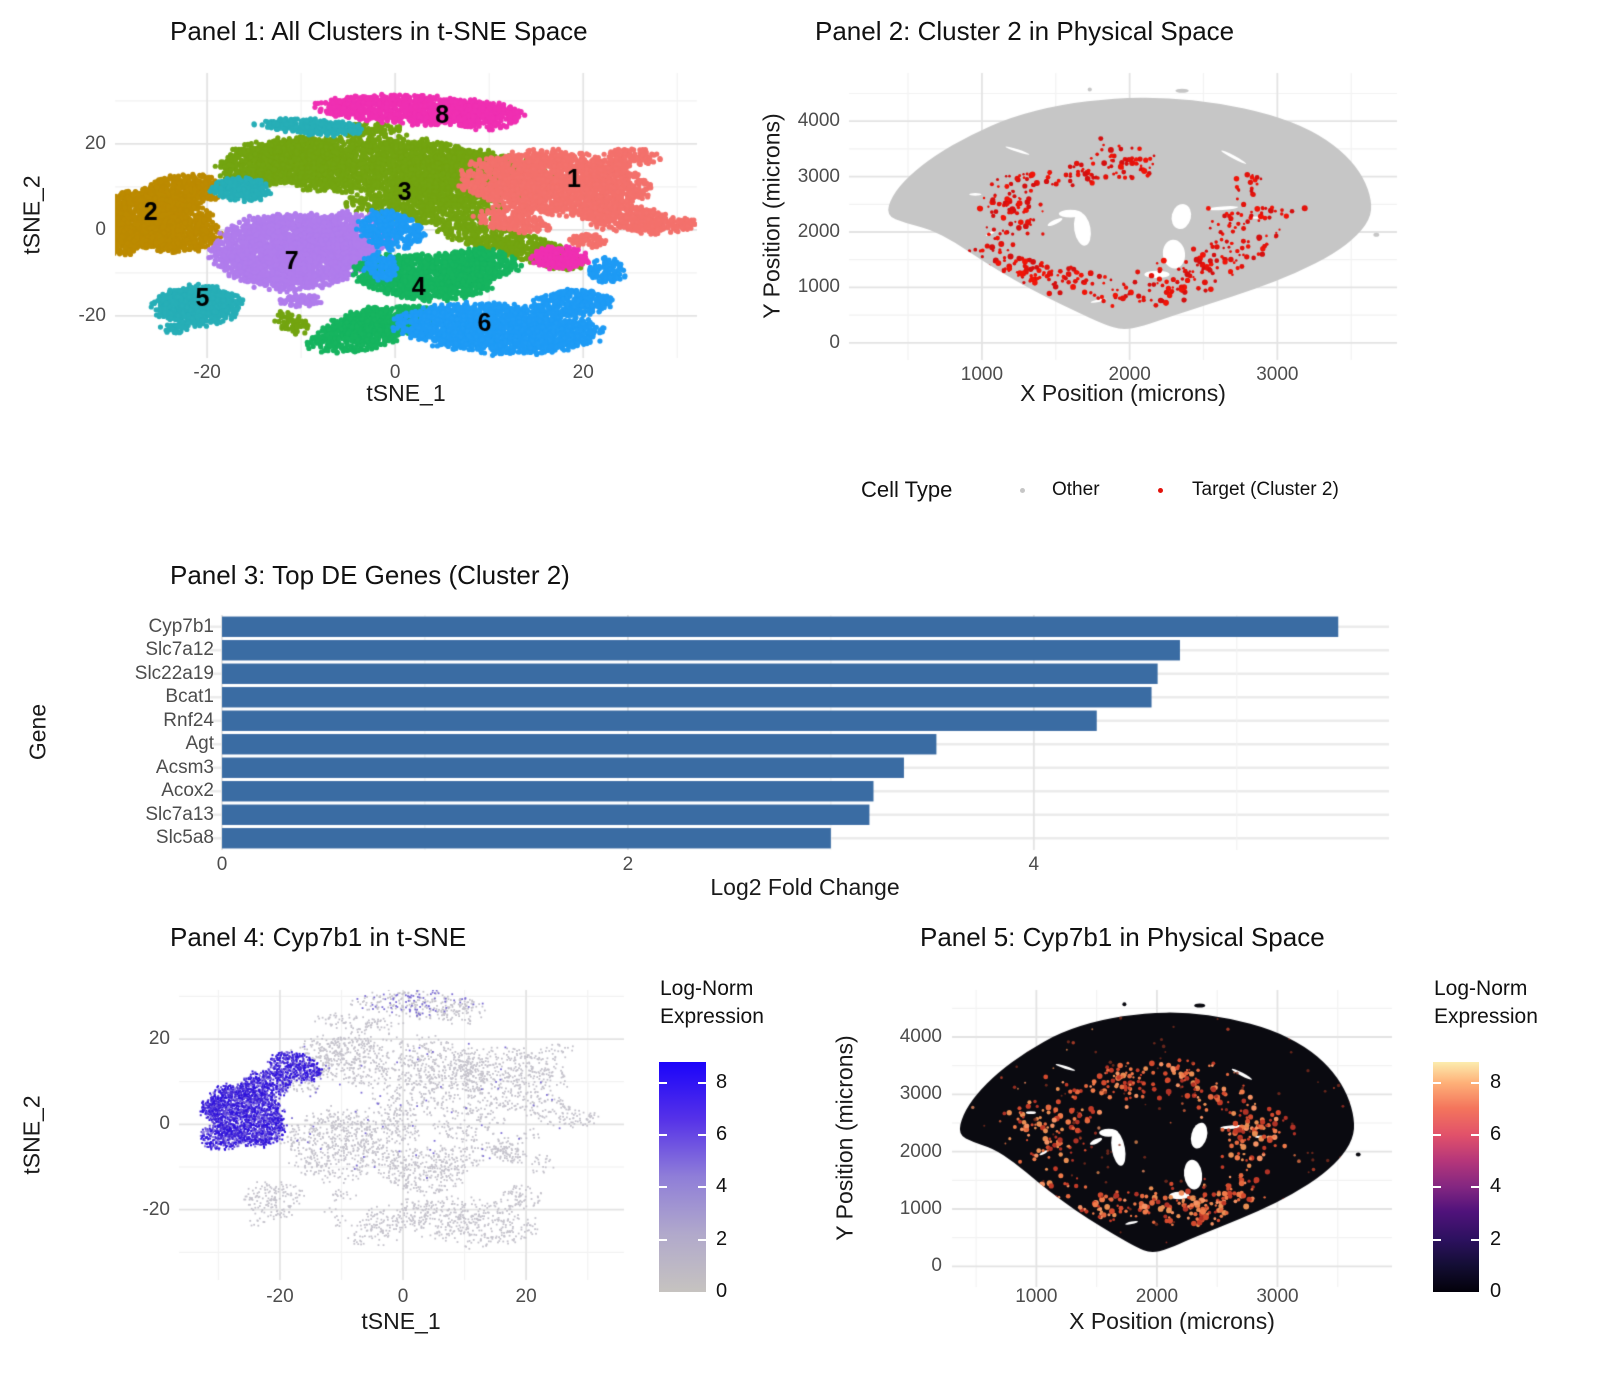 This screenshot has width=1622, height=1384. Describe the element at coordinates (844, 1138) in the screenshot. I see `panel5-y-axis-title: Y Position (microns)` at that location.